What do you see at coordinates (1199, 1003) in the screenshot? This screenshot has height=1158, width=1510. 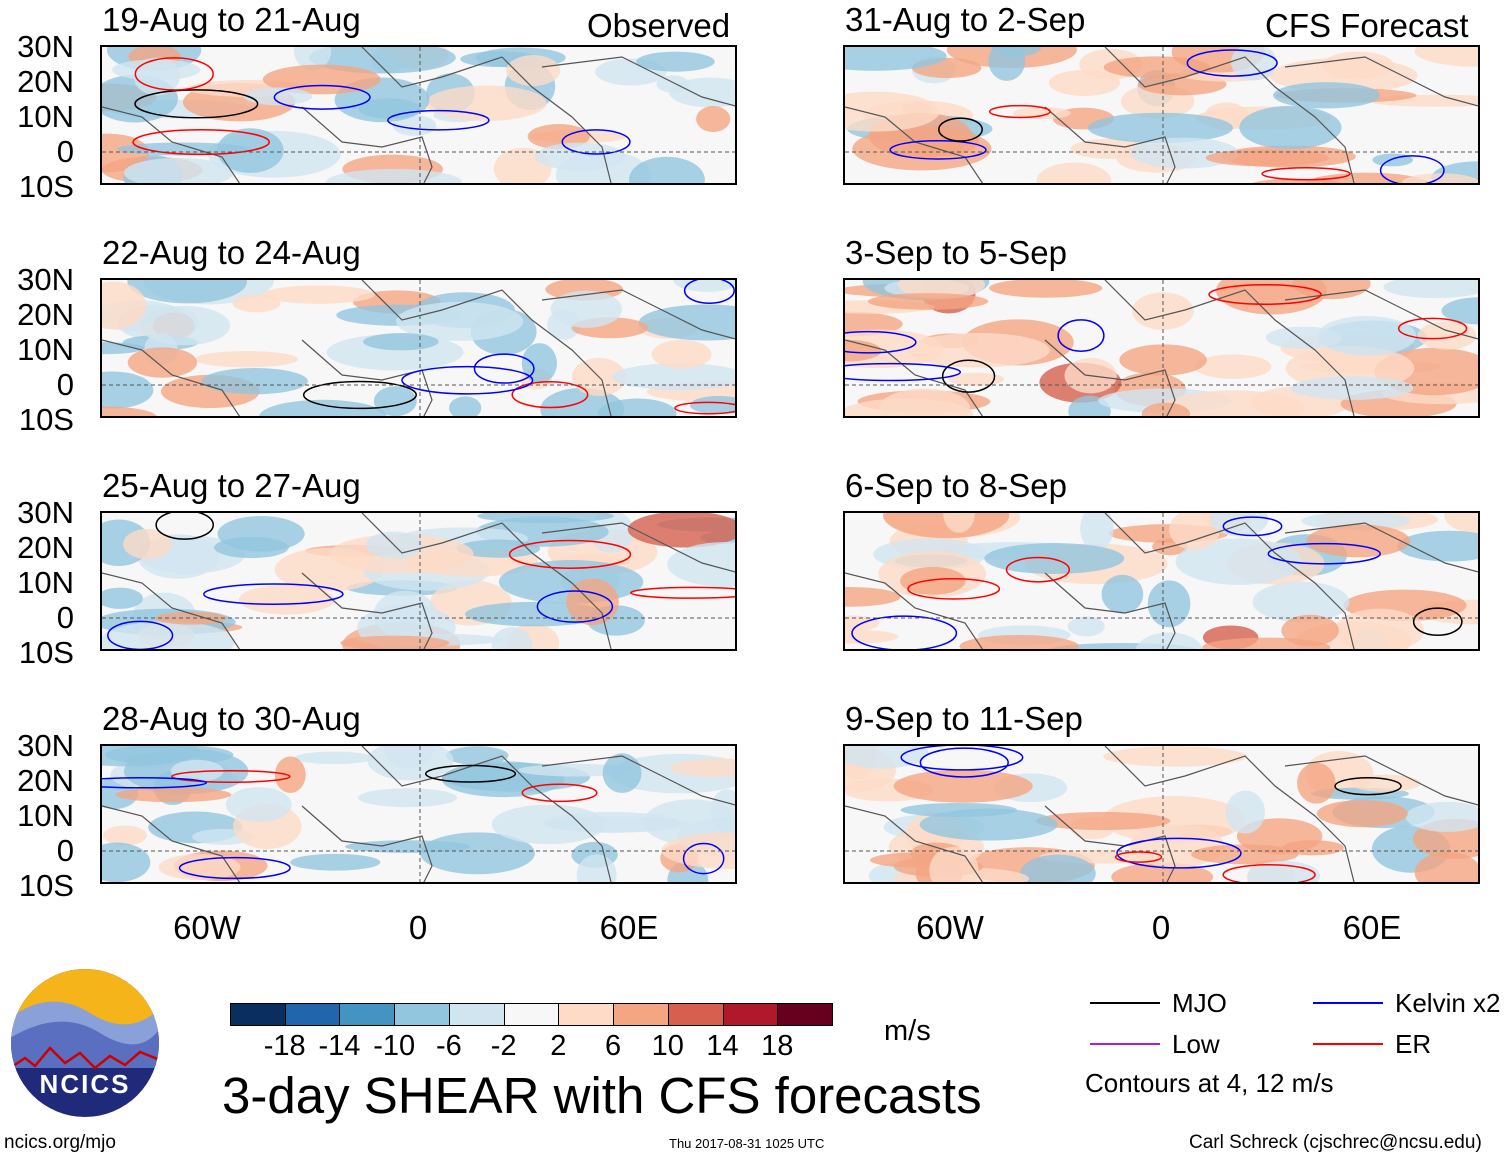 I see `legend-label: MJO` at bounding box center [1199, 1003].